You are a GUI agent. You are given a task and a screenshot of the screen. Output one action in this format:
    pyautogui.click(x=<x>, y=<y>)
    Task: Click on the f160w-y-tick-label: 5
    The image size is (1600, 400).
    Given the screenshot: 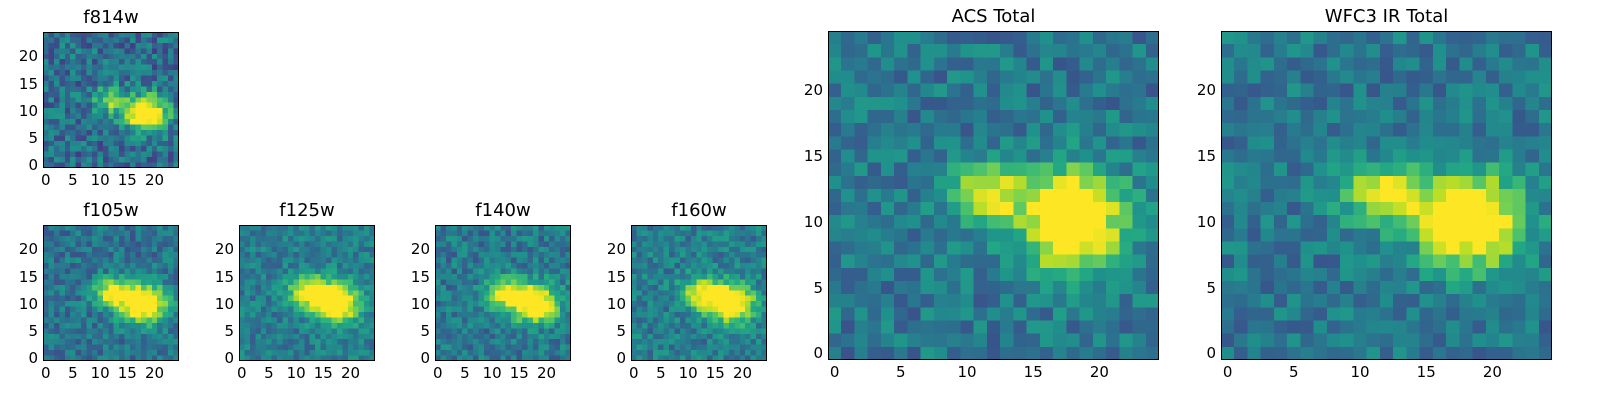 What is the action you would take?
    pyautogui.click(x=621, y=331)
    